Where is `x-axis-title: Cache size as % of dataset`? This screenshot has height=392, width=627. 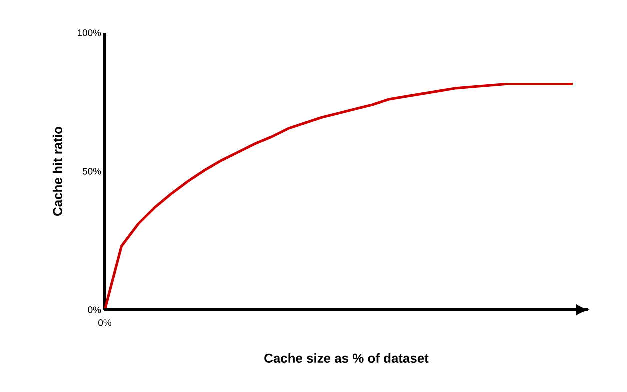
x-axis-title: Cache size as % of dataset is located at coordinates (346, 359).